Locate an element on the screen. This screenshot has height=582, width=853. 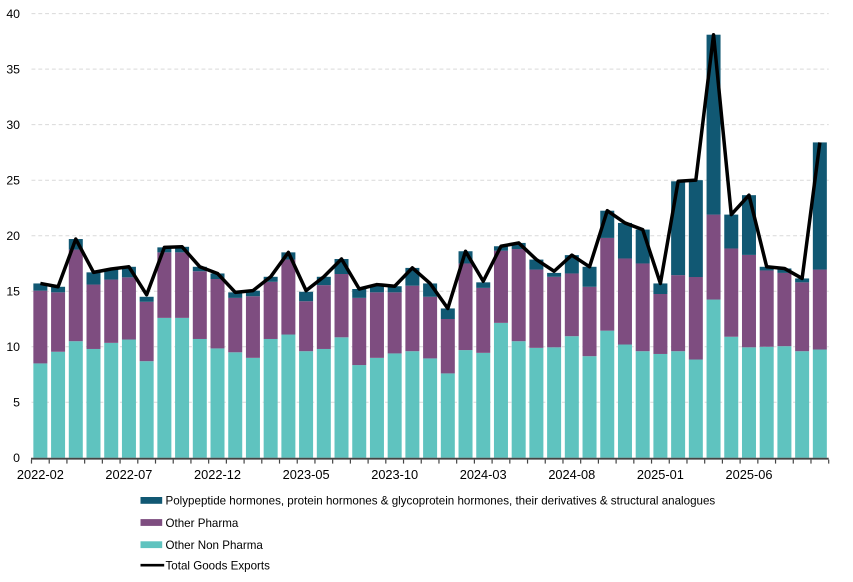
svg-text: 30 is located at coordinates (13, 125).